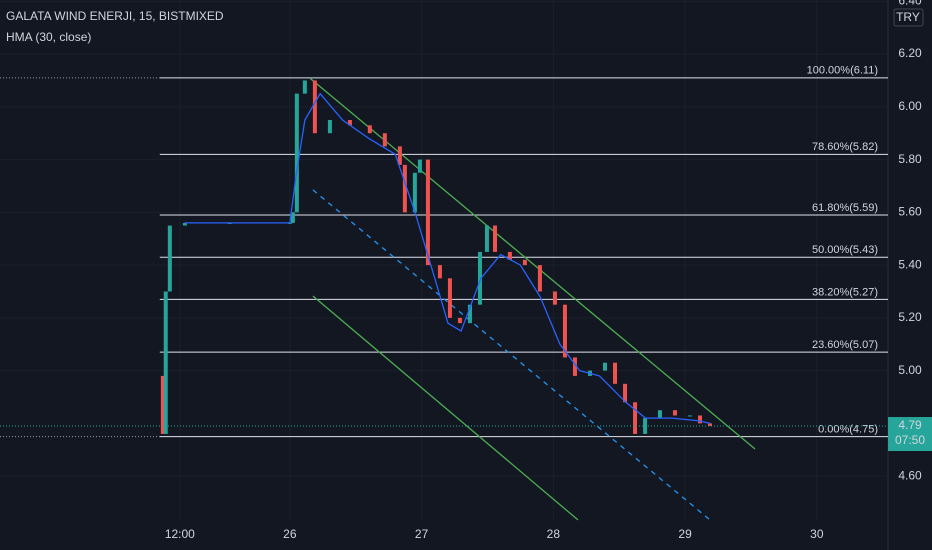  I want to click on y-tick-label: 6.00, so click(910, 106).